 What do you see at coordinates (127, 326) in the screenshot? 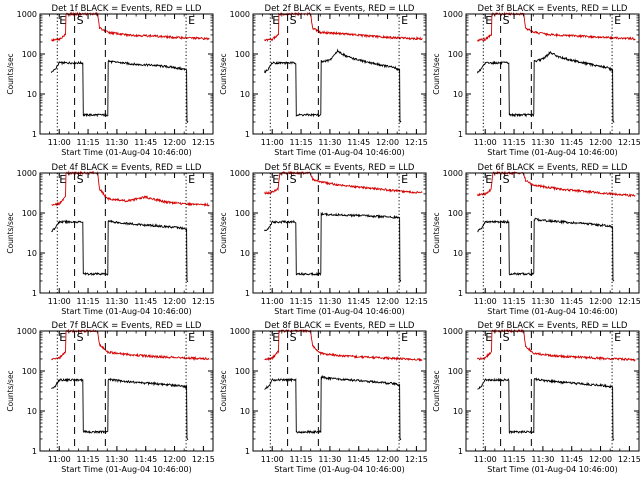
I see `chart-title: Det 7f BLACK = Events, RED = LLD` at bounding box center [127, 326].